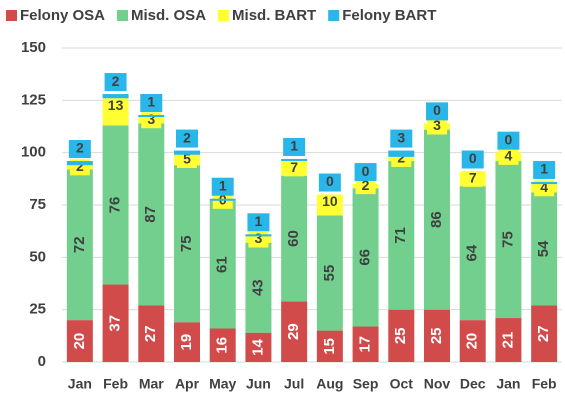 This screenshot has height=401, width=565. I want to click on value-label: 29, so click(293, 331).